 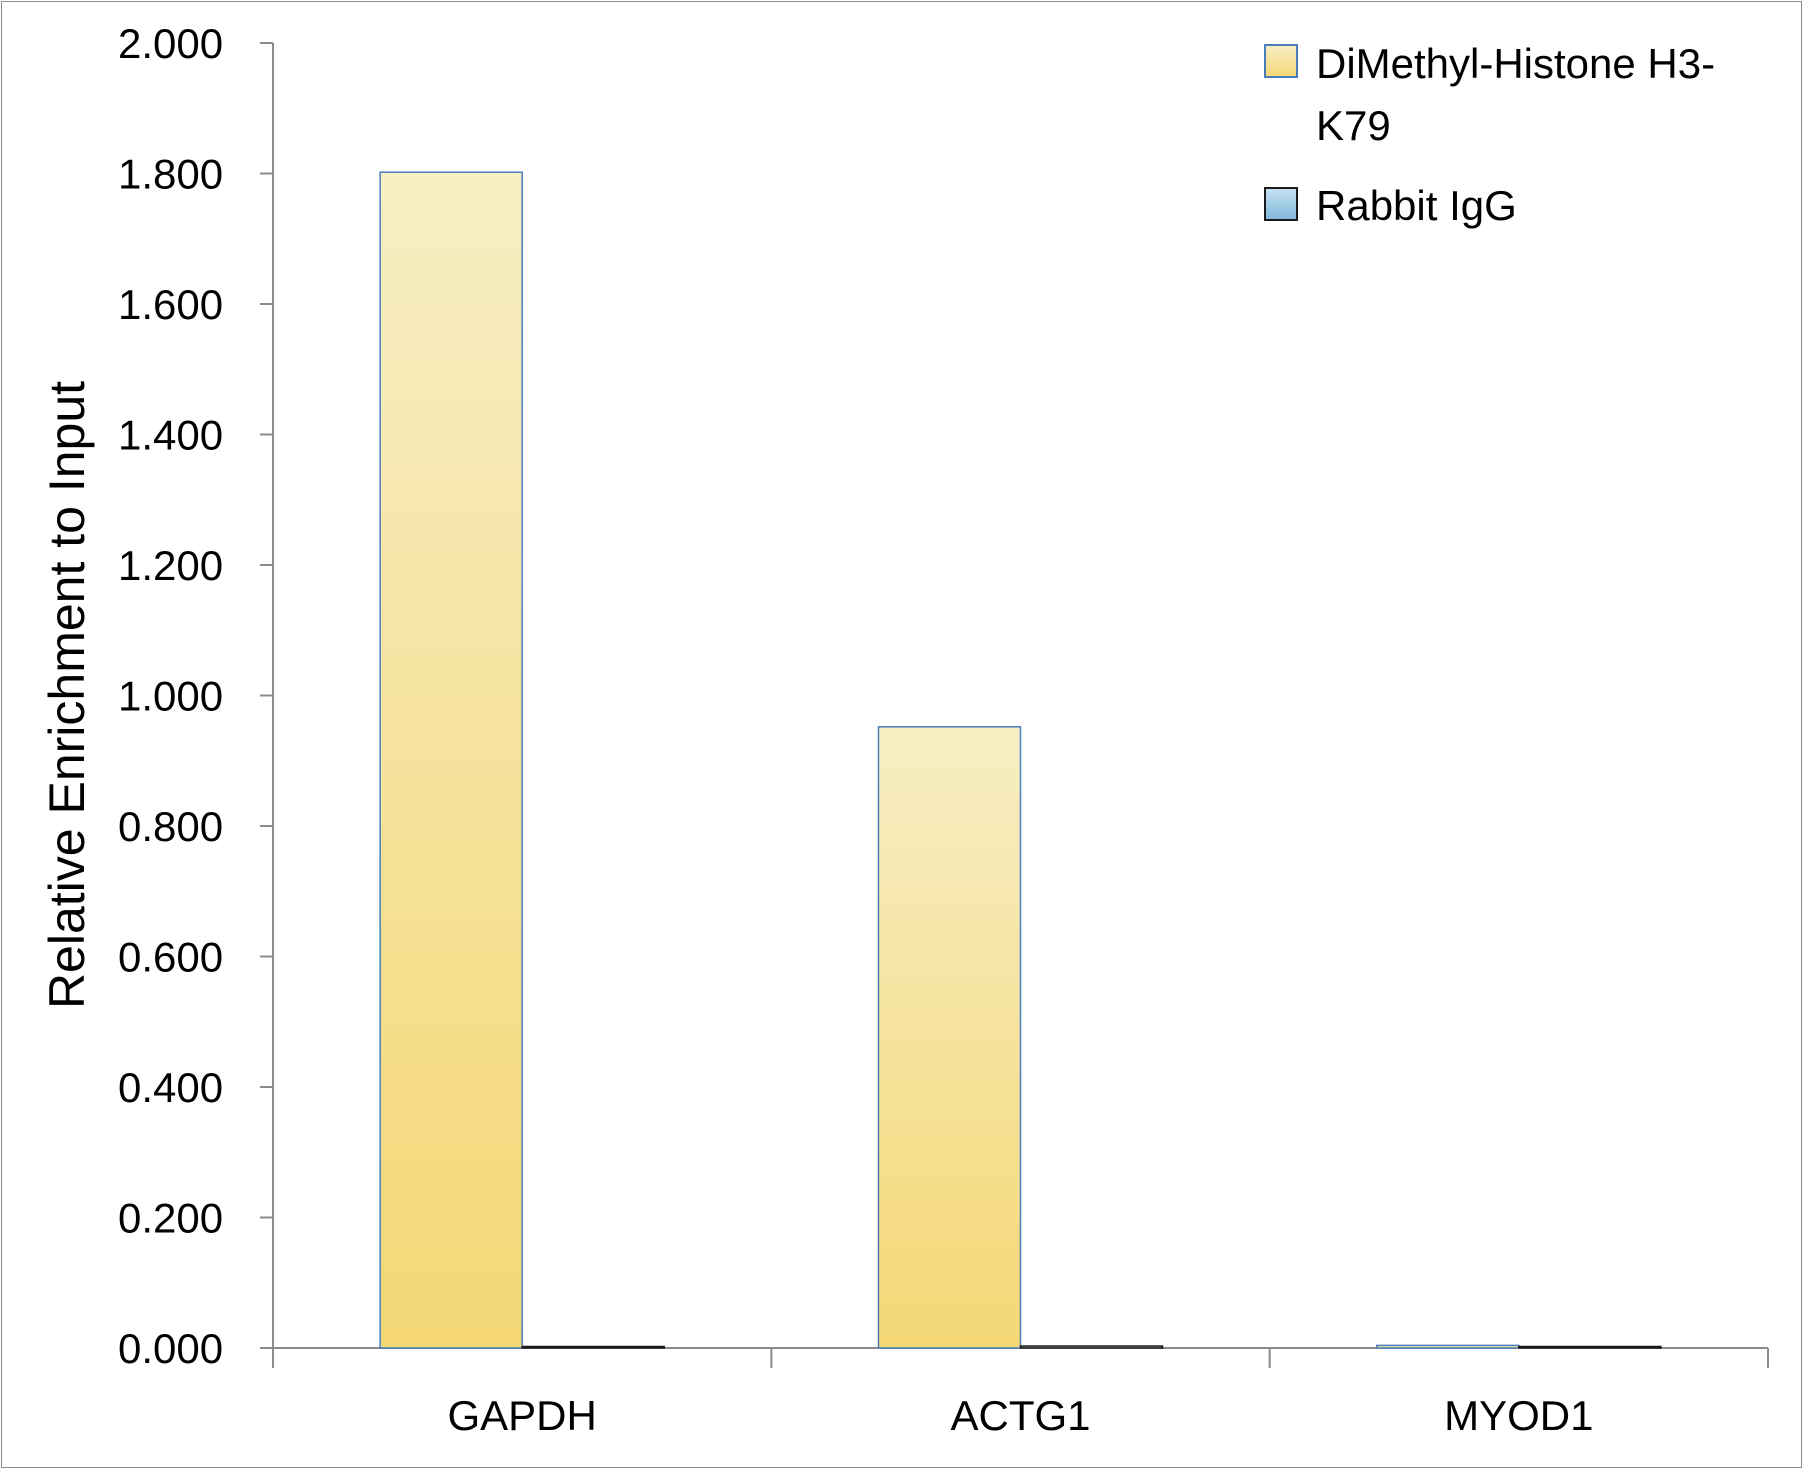 What do you see at coordinates (1020, 1415) in the screenshot?
I see `x-tick-label: ACTG1` at bounding box center [1020, 1415].